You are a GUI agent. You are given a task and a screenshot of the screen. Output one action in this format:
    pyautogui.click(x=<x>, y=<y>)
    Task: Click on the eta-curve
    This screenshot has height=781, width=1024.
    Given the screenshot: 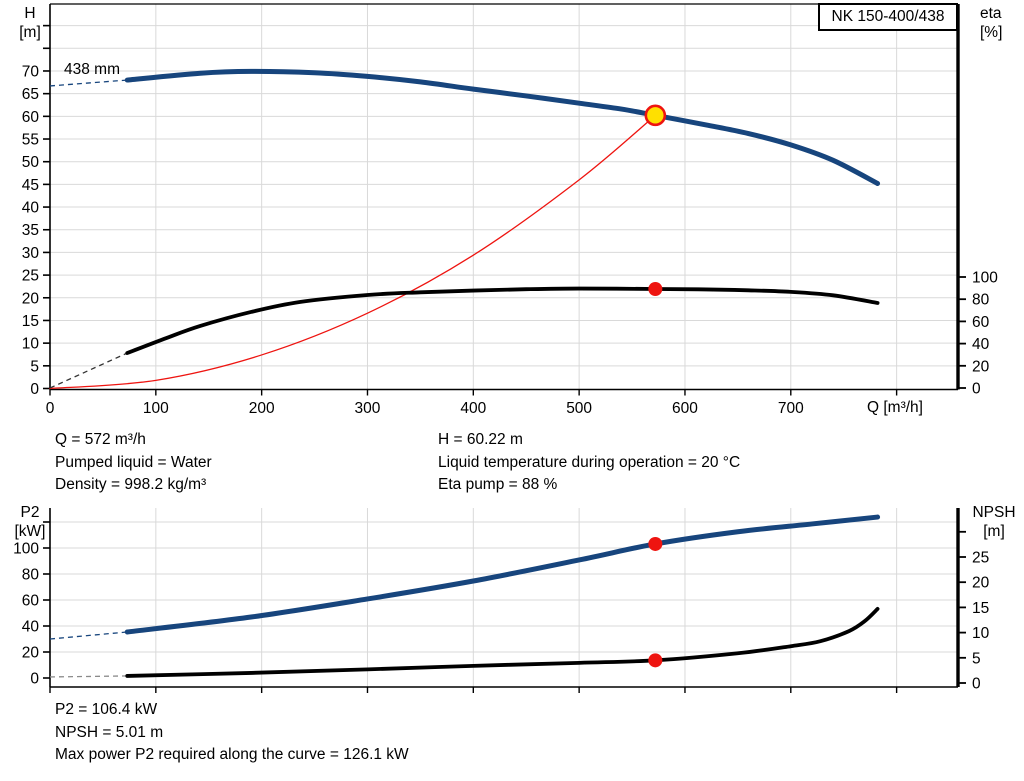 What is the action you would take?
    pyautogui.click(x=502, y=320)
    